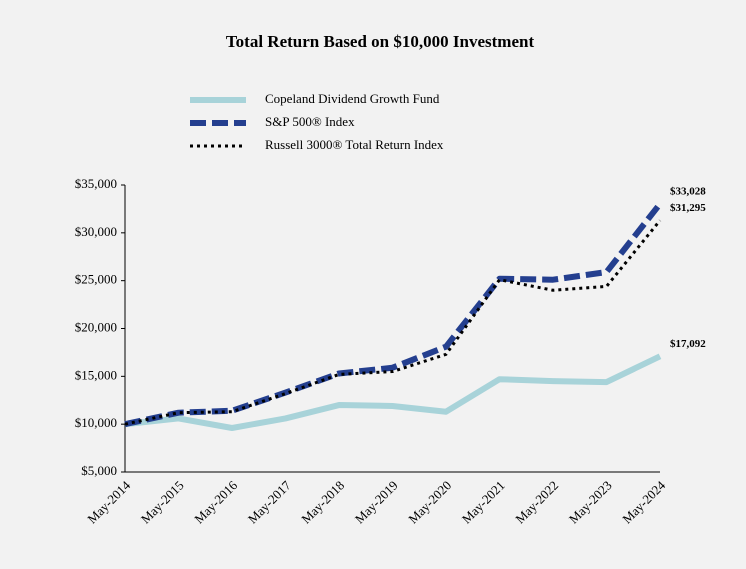 The image size is (746, 569). I want to click on y-tick-label: $25,000, so click(96, 279).